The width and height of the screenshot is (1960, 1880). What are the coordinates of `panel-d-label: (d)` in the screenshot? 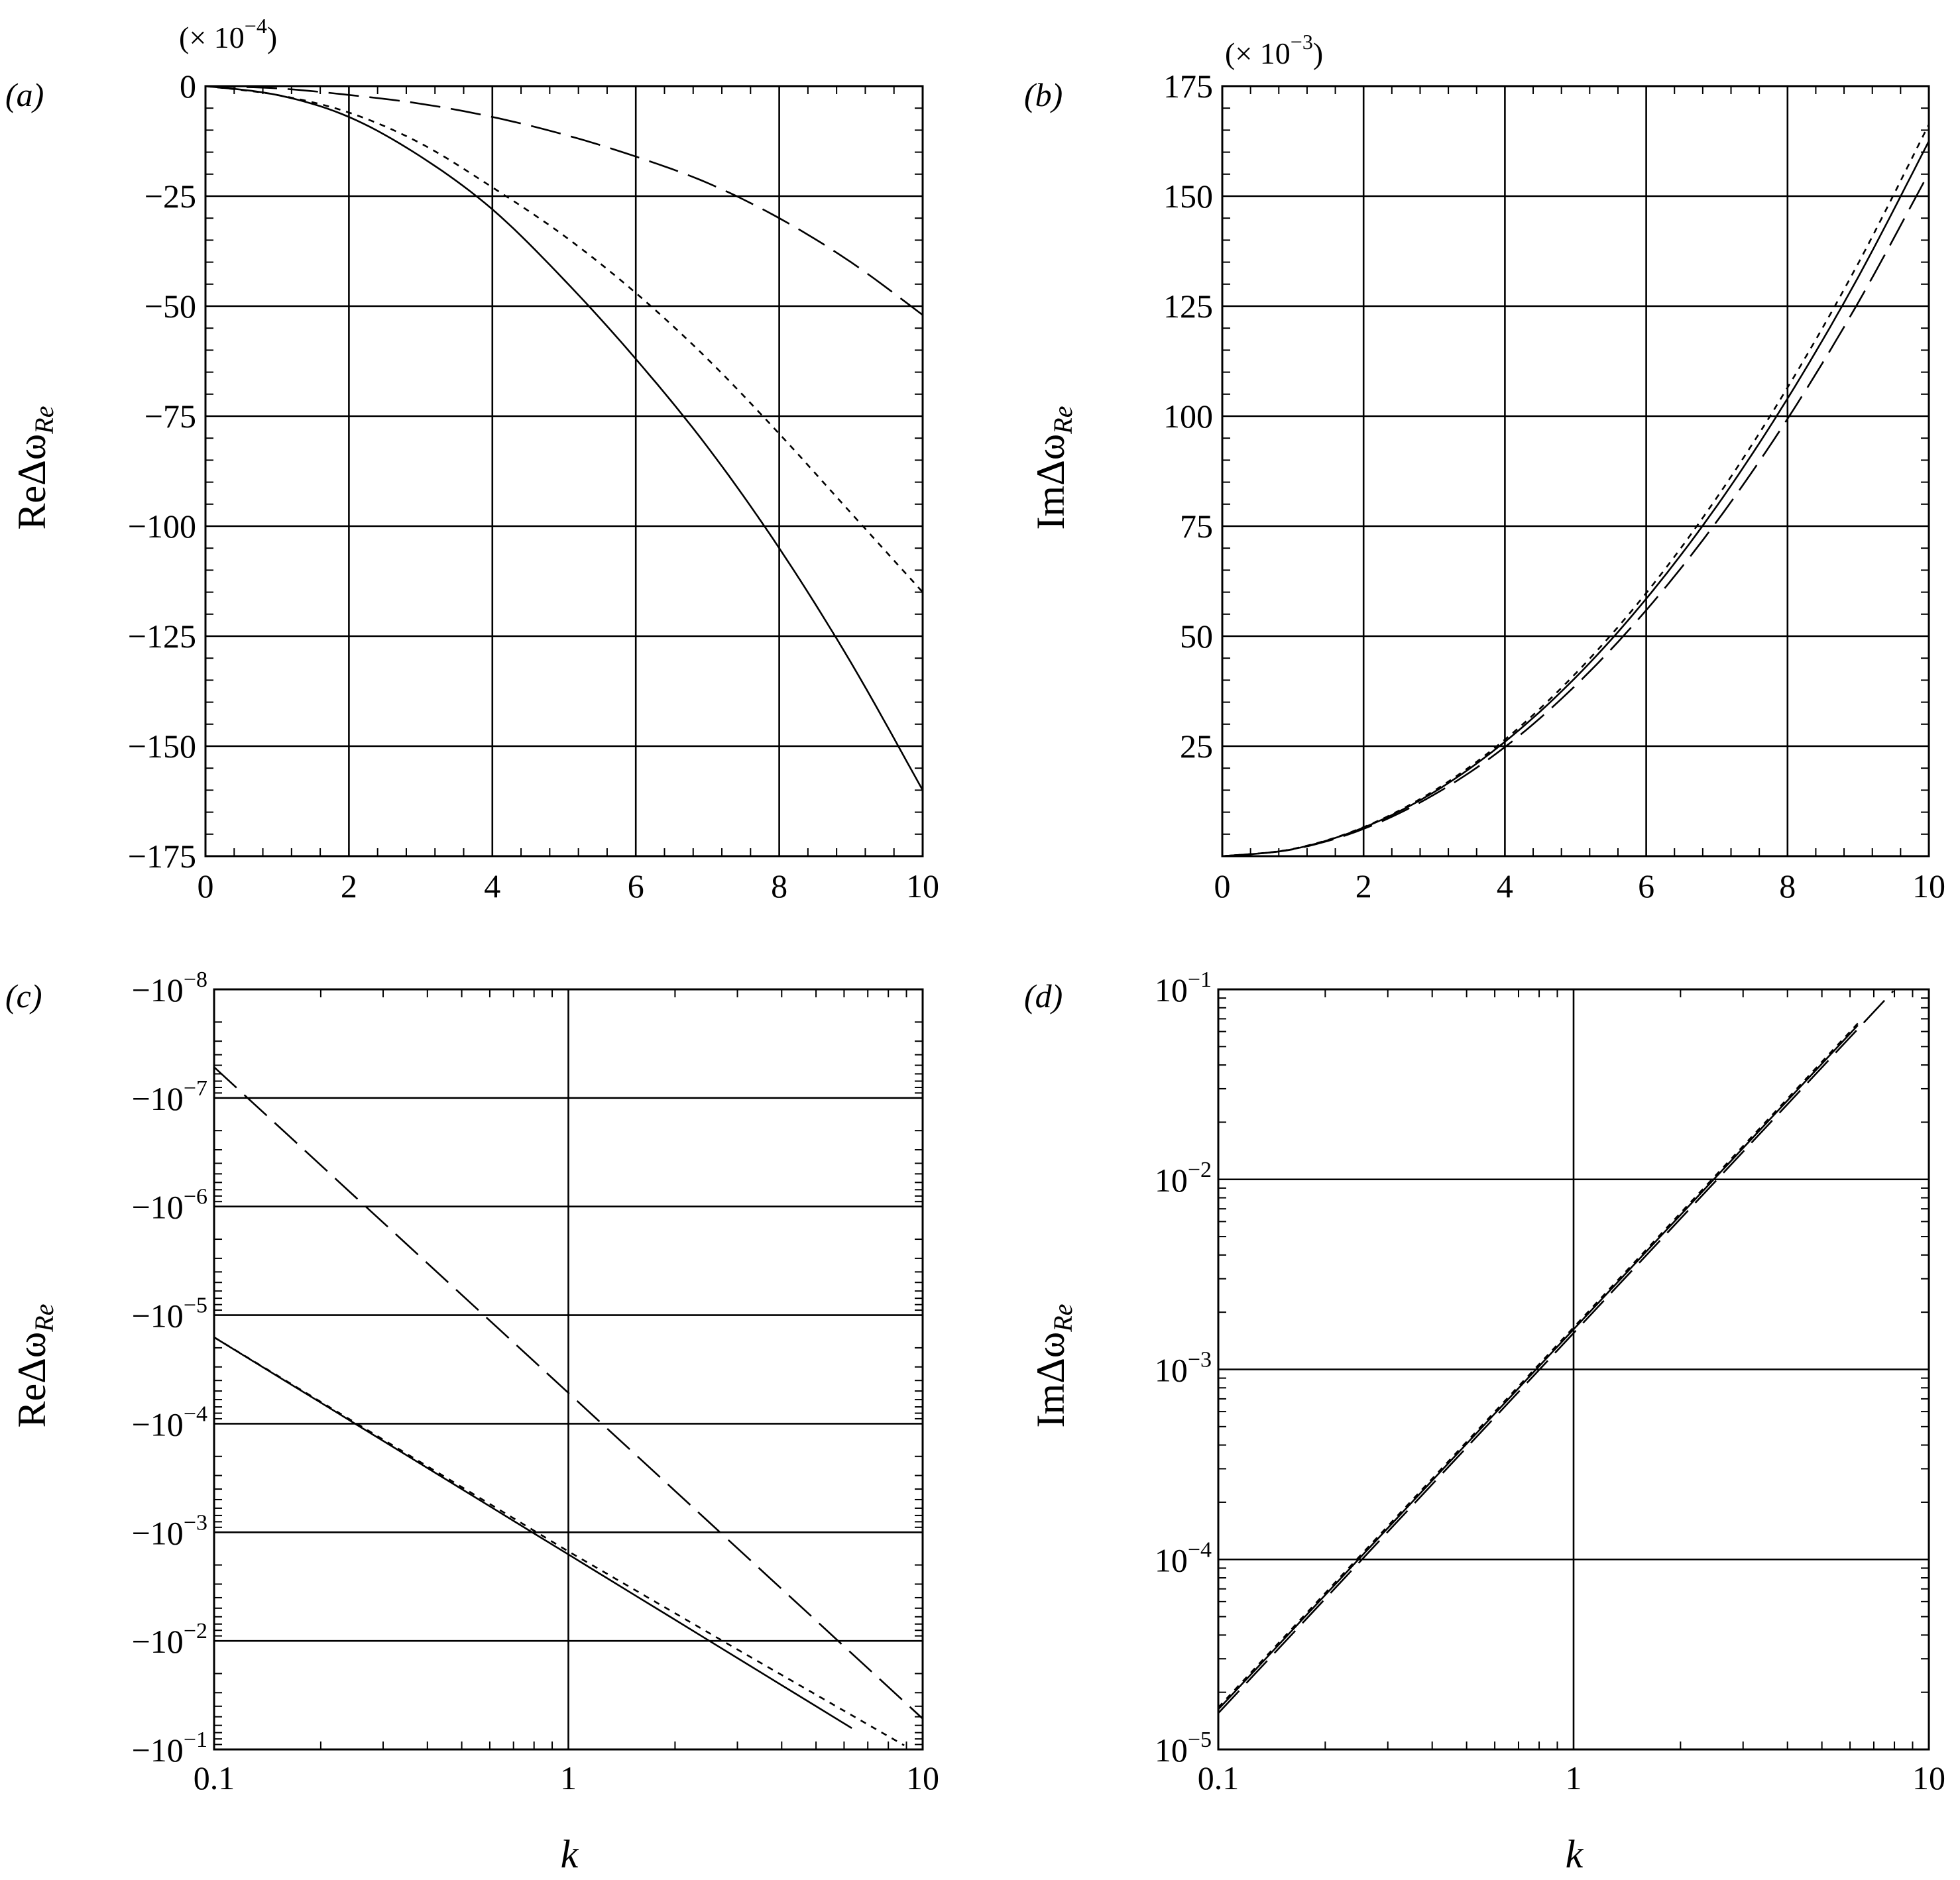 It's located at (1043, 996).